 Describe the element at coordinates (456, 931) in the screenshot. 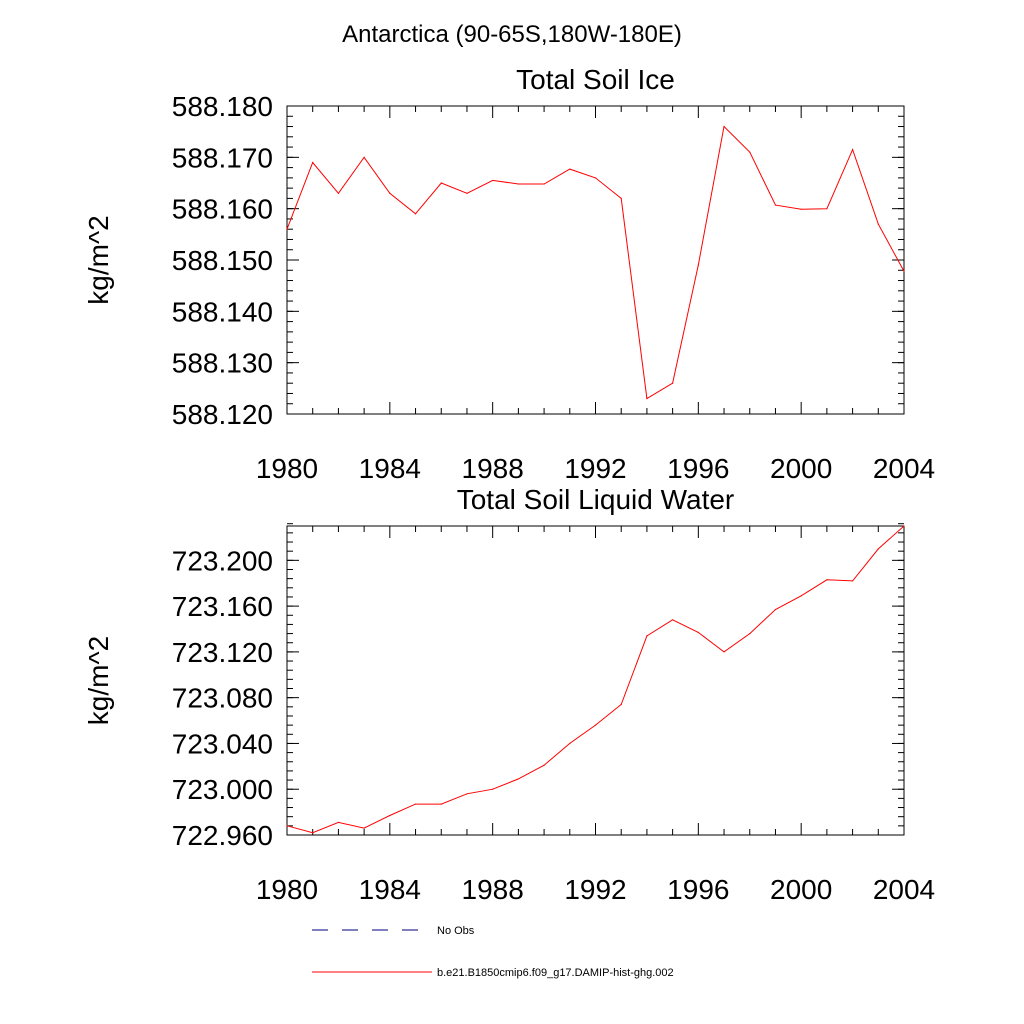

I see `legend-label-no-obs: No Obs` at that location.